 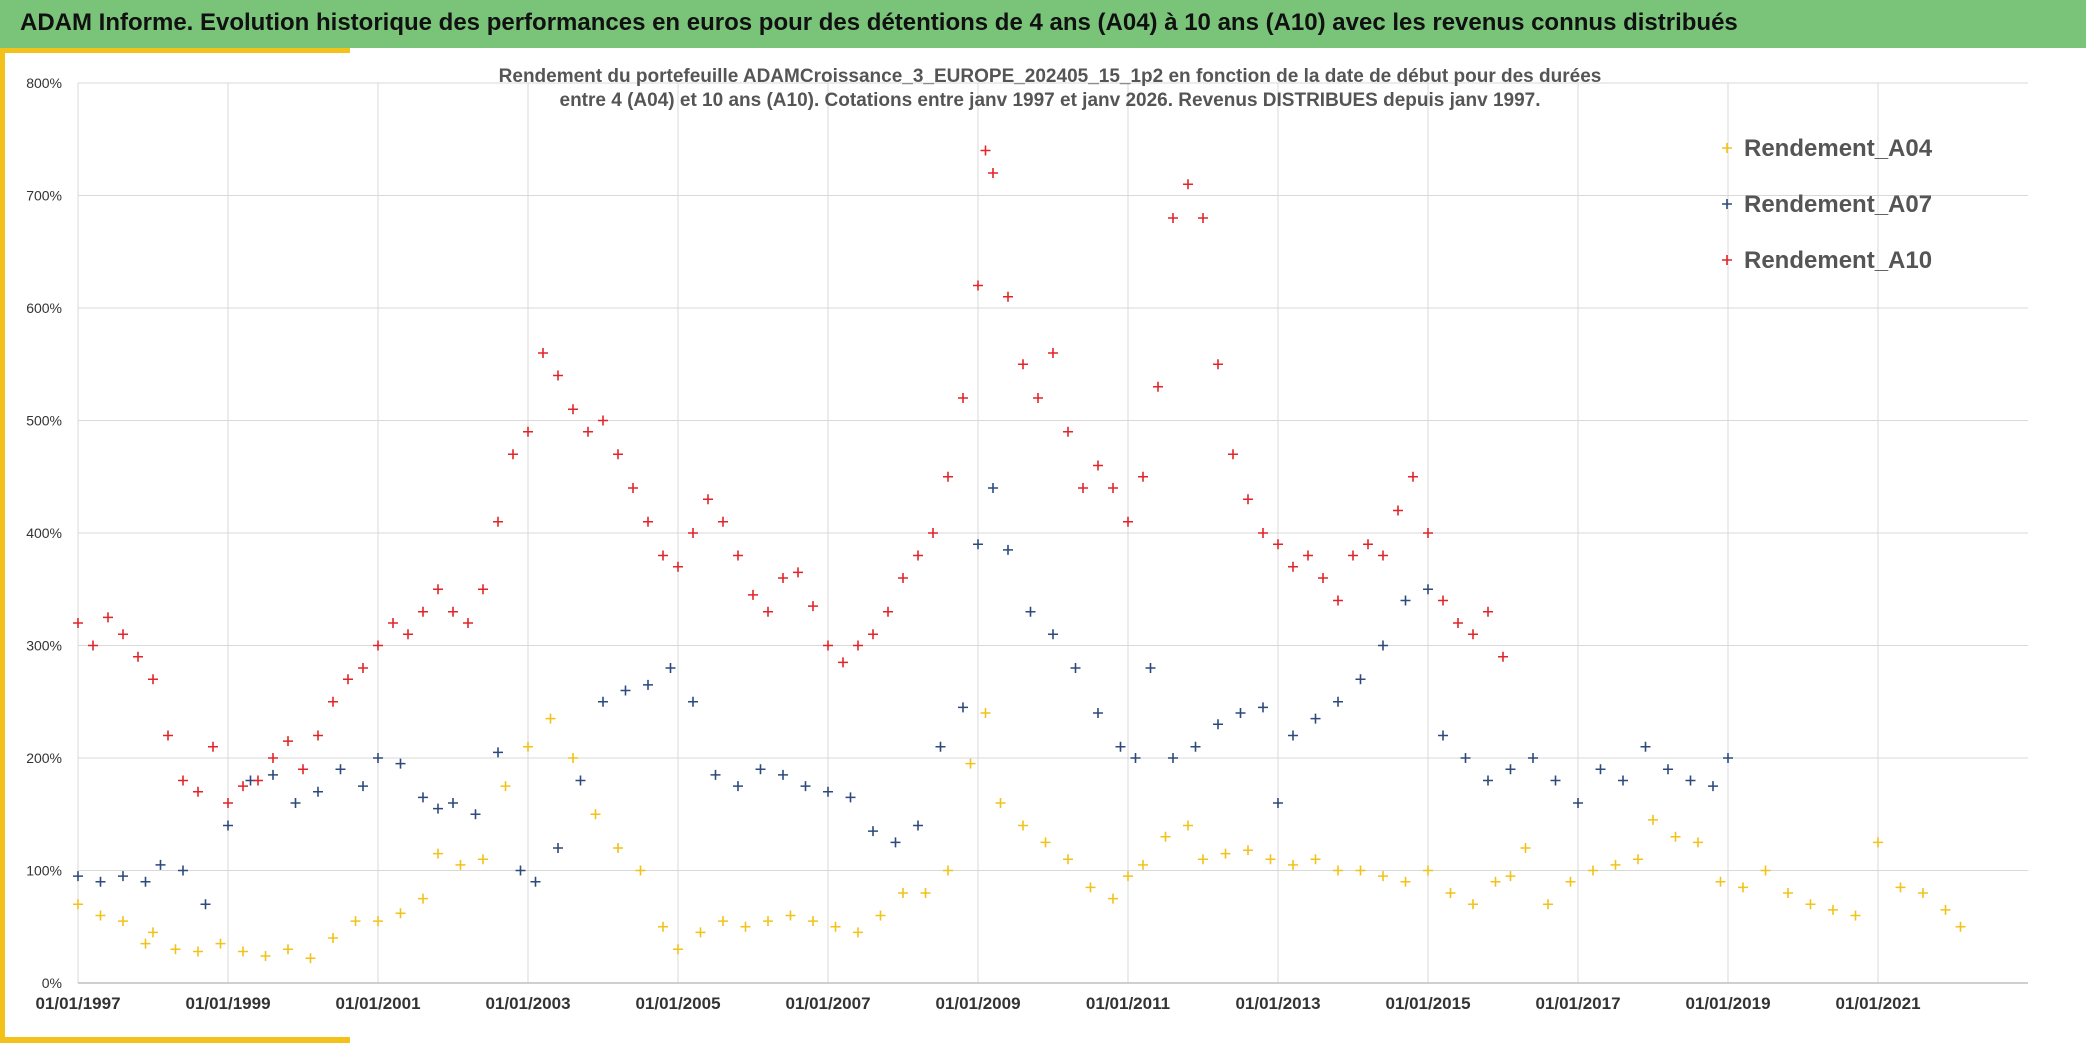 I want to click on legend-item: Rendement_A10, so click(x=1827, y=260).